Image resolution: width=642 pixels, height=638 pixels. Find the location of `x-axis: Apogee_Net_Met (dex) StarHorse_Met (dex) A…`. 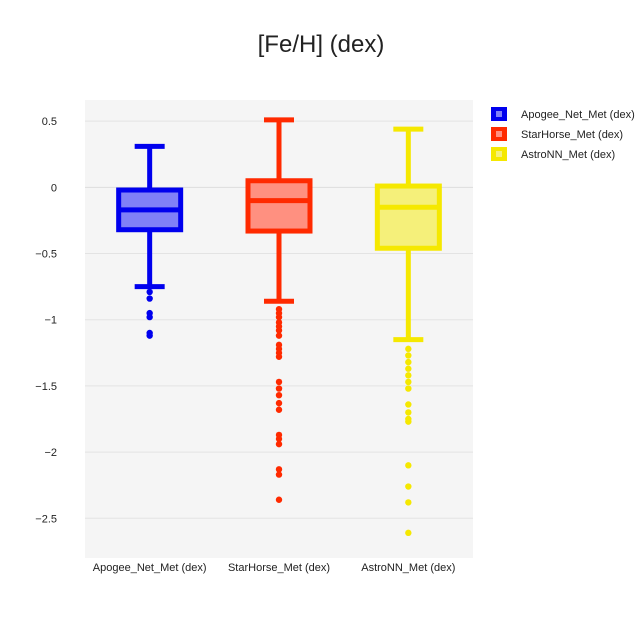

x-axis: Apogee_Net_Met (dex) StarHorse_Met (dex) A… is located at coordinates (274, 568).